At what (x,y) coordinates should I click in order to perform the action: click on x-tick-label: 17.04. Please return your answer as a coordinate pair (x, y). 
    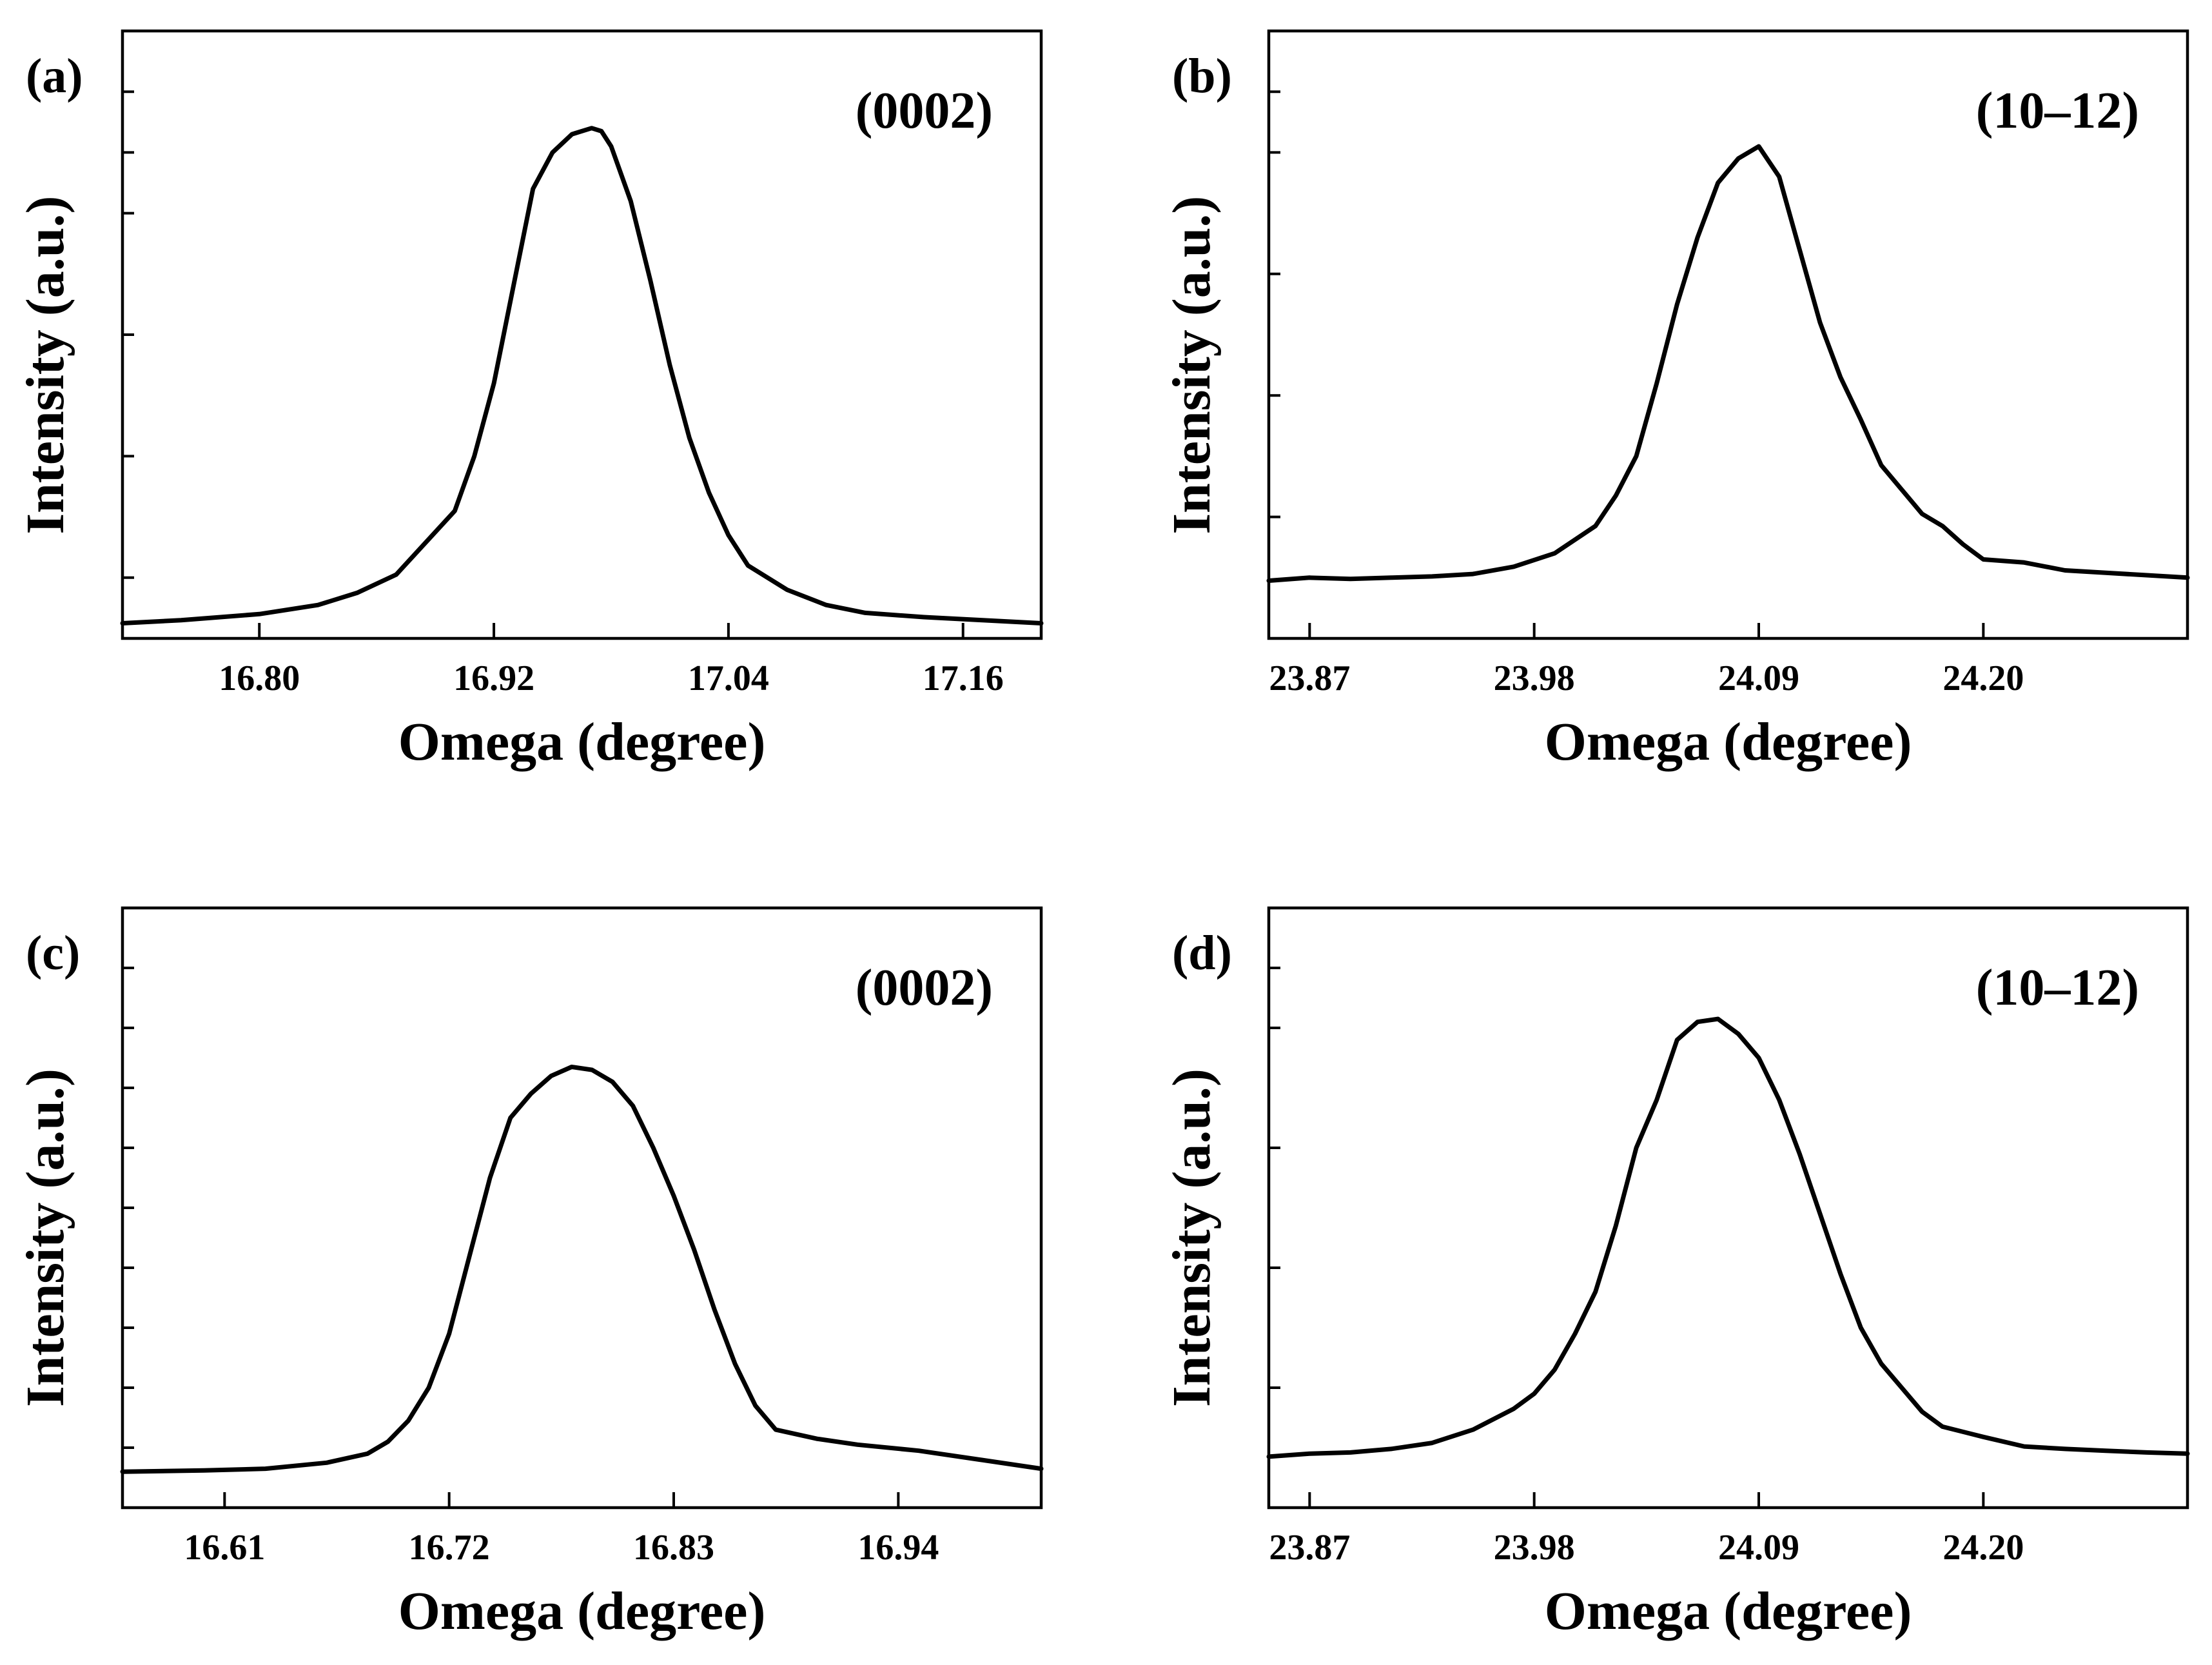
    Looking at the image, I should click on (728, 678).